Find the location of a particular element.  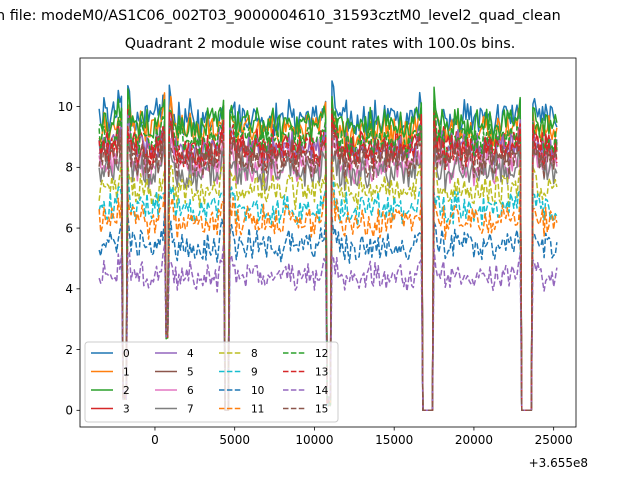

y-tick-label: 6 is located at coordinates (69, 228).